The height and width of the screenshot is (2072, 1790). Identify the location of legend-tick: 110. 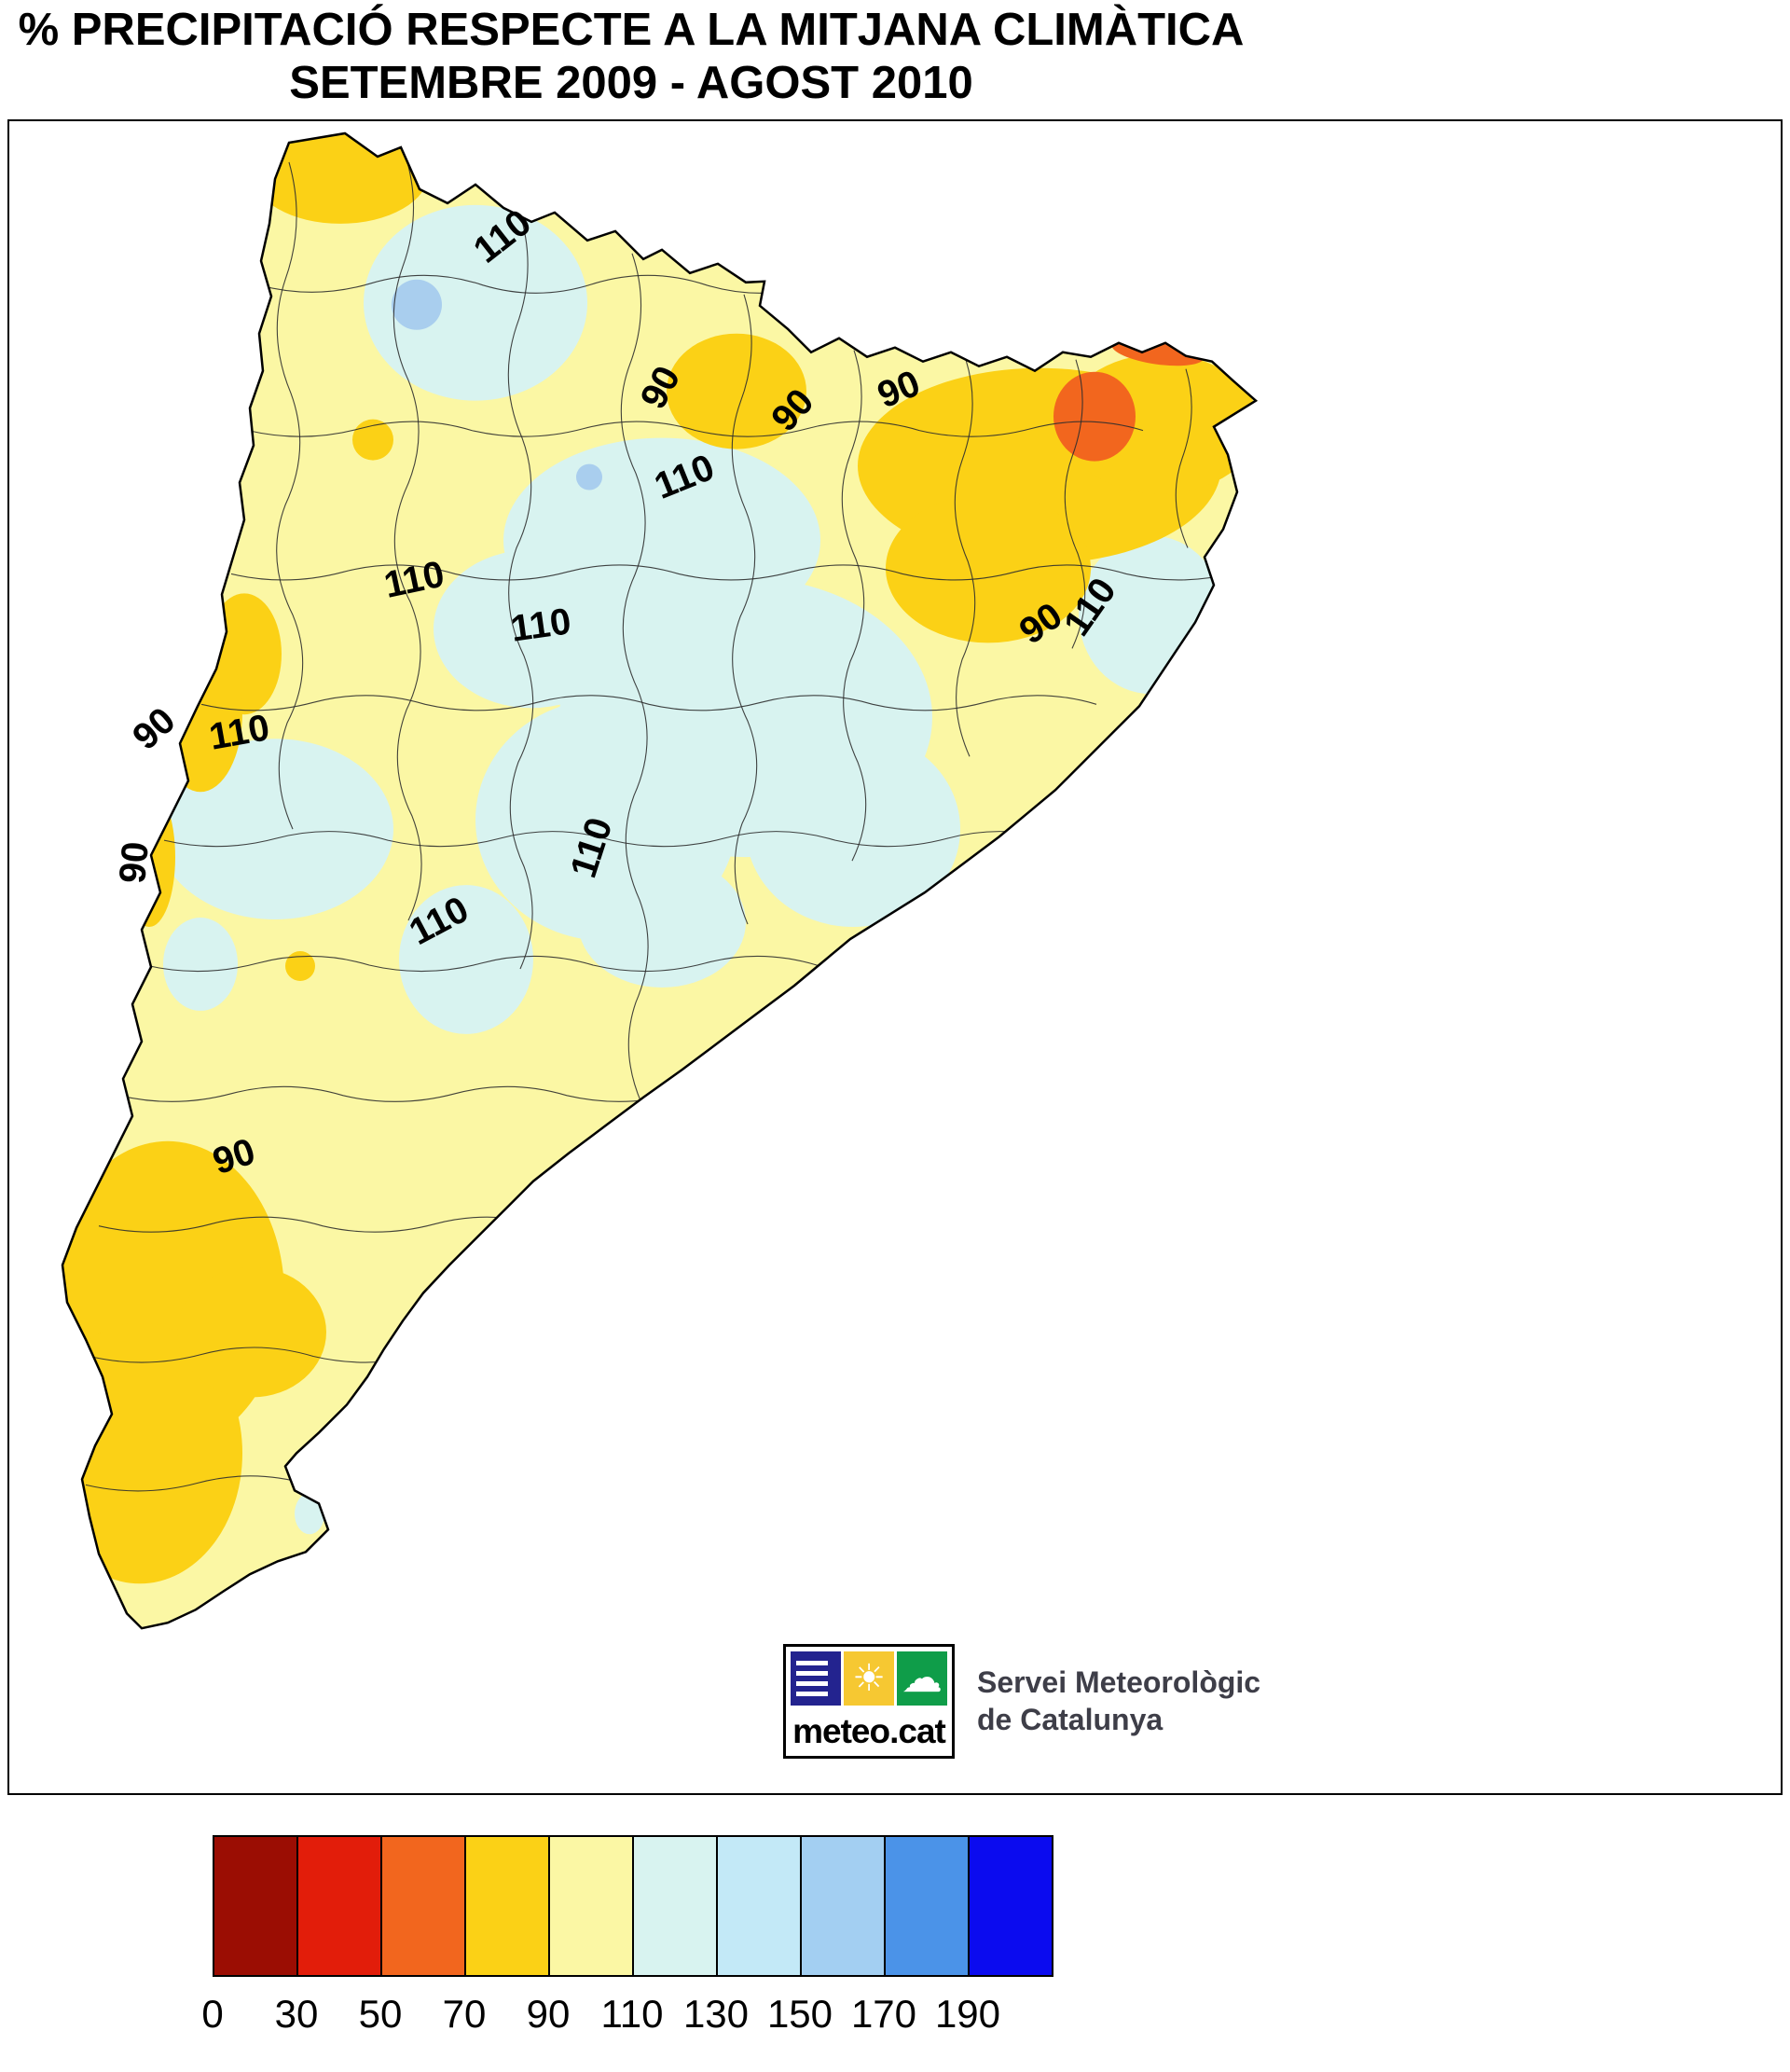
(632, 2014).